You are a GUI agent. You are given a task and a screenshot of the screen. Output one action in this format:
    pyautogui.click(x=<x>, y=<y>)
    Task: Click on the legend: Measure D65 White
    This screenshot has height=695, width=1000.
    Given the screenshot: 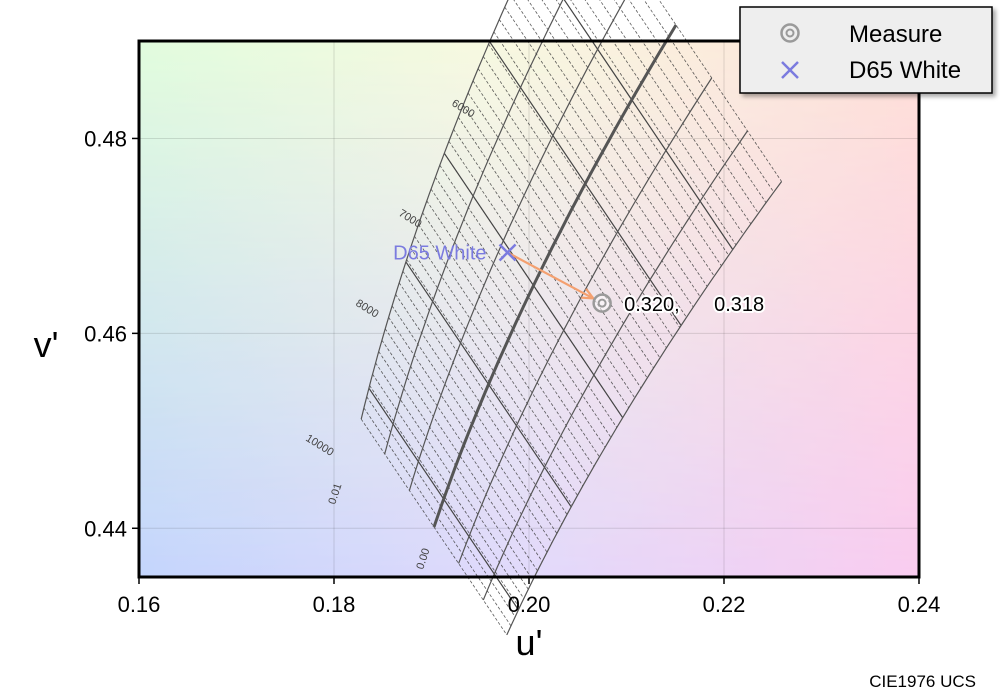 What is the action you would take?
    pyautogui.click(x=866, y=50)
    